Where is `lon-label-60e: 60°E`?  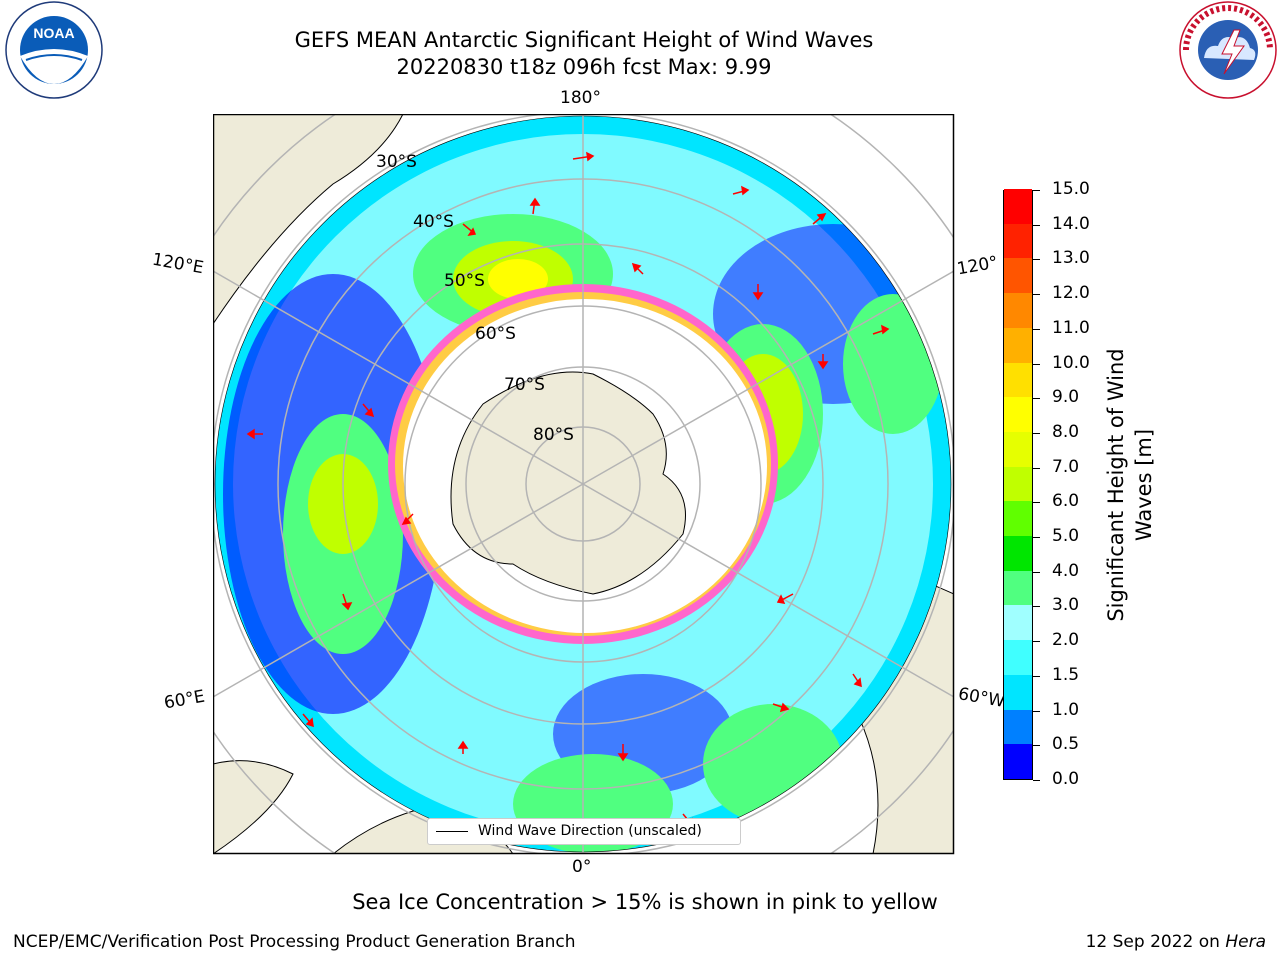
lon-label-60e: 60°E is located at coordinates (184, 700).